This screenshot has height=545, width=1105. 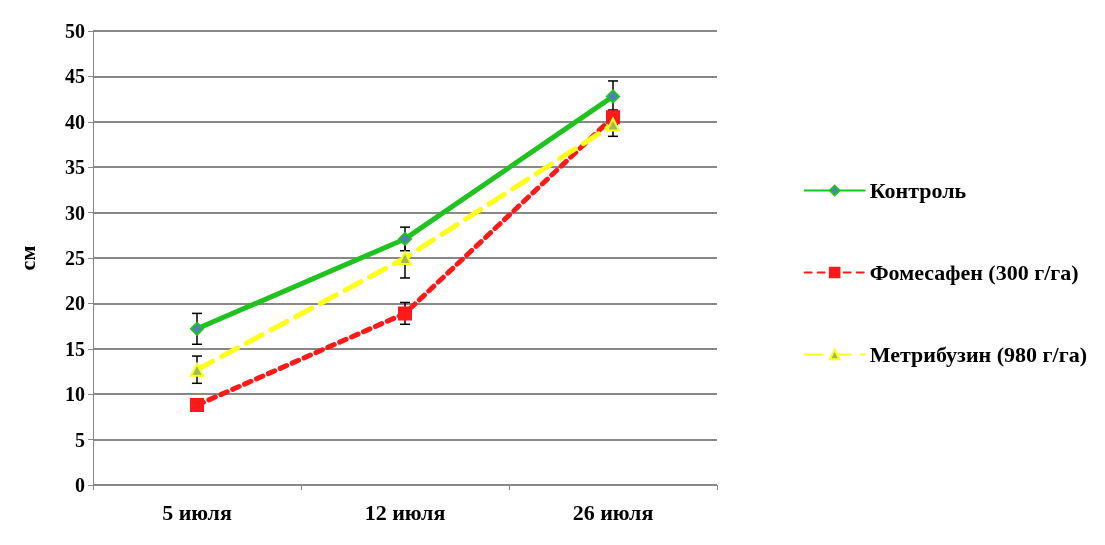 I want to click on x-tick-label: 5 июля, so click(x=197, y=512).